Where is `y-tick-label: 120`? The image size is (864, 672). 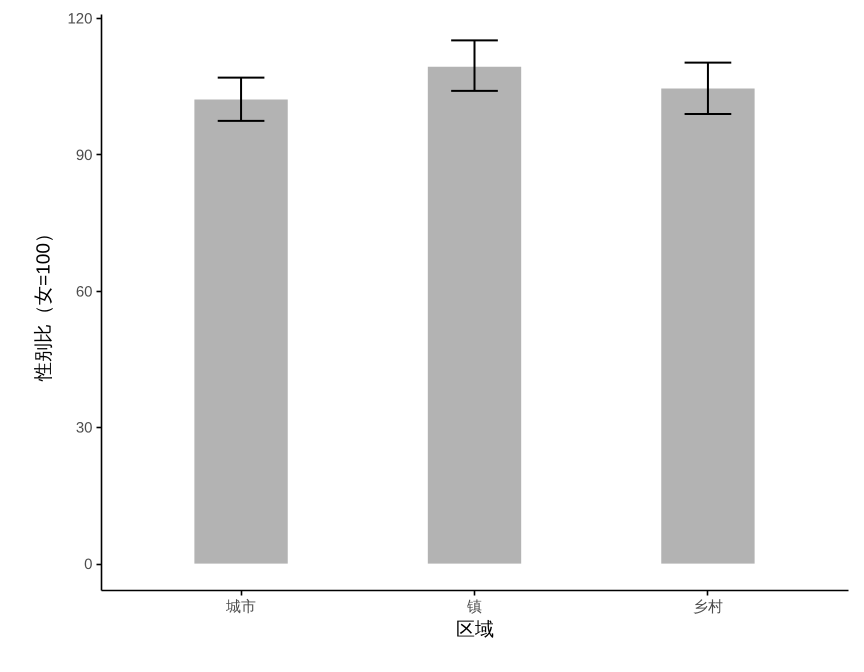
y-tick-label: 120 is located at coordinates (79, 19).